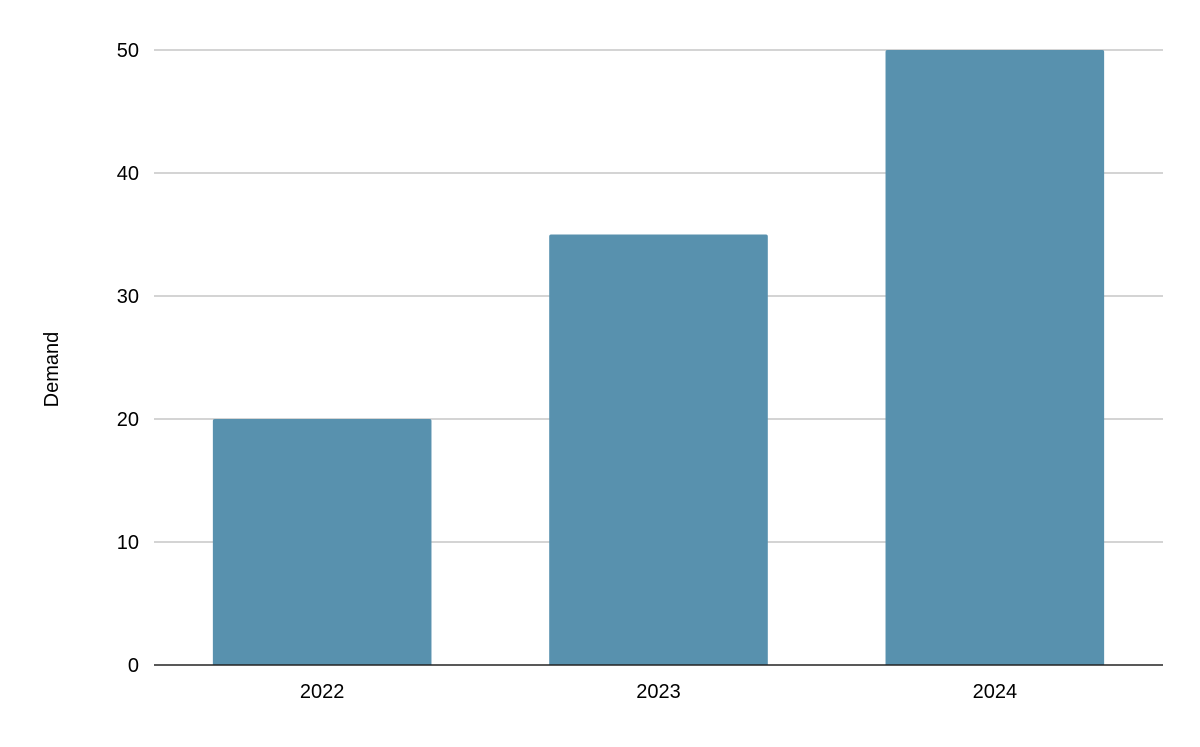 This screenshot has height=747, width=1200. Describe the element at coordinates (128, 420) in the screenshot. I see `y-tick-label: 20` at that location.